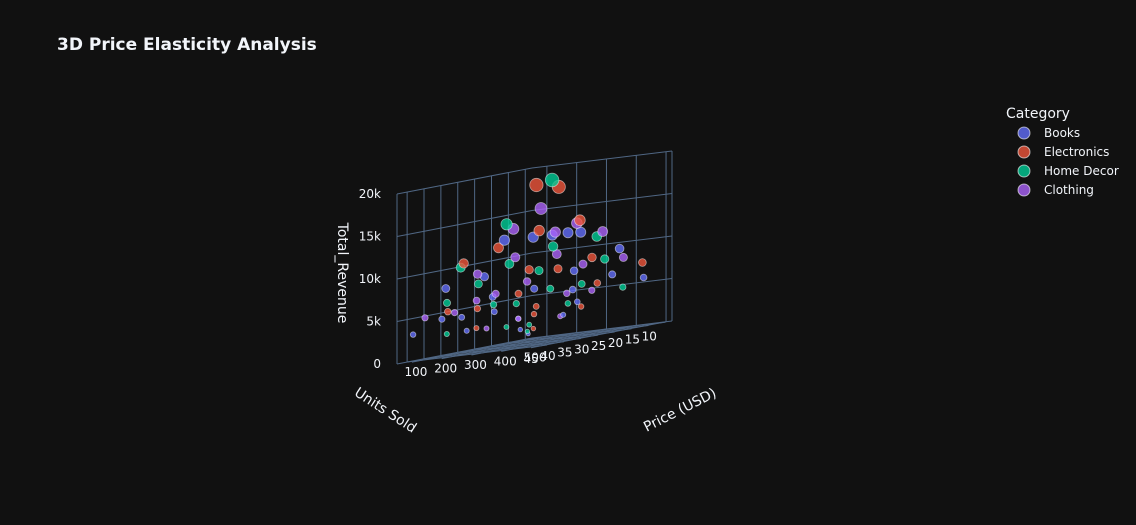 This screenshot has width=1136, height=525. Describe the element at coordinates (342, 273) in the screenshot. I see `z-axis-title: Total_Revenue` at that location.